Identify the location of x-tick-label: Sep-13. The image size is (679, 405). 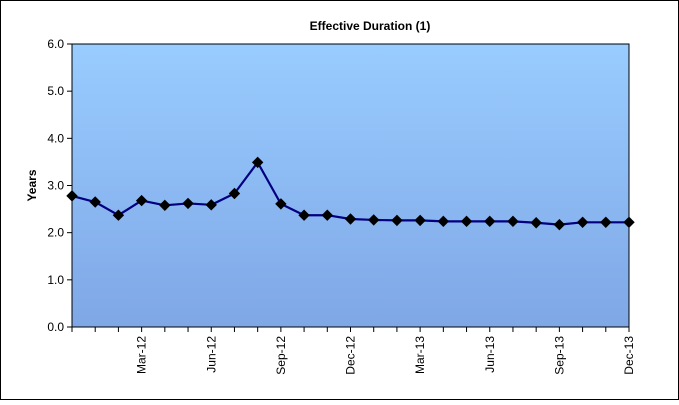
(559, 355).